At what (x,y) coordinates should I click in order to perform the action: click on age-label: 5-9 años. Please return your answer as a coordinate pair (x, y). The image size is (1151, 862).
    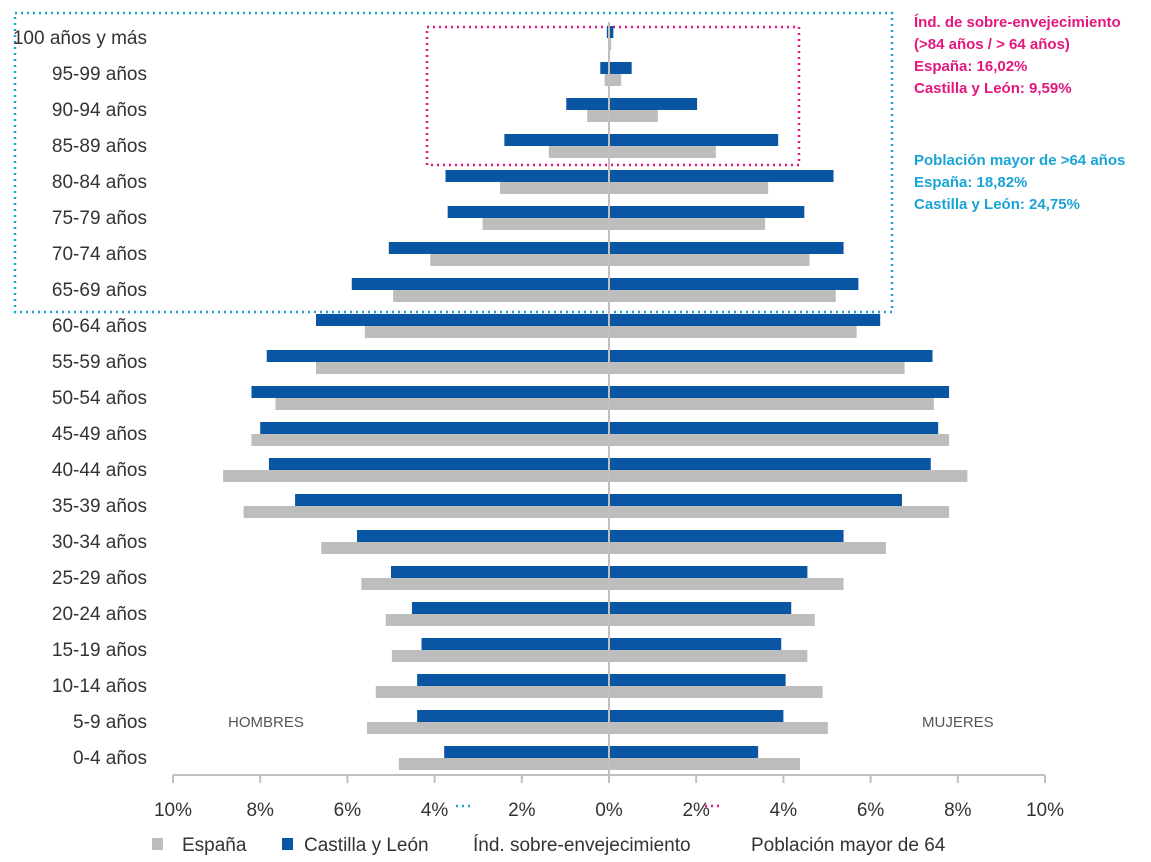
    Looking at the image, I should click on (110, 722).